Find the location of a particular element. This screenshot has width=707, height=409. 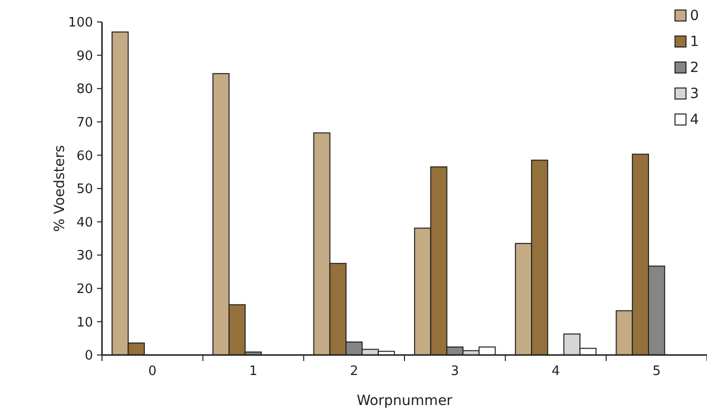

y-tick-label: 30 is located at coordinates (84, 256).